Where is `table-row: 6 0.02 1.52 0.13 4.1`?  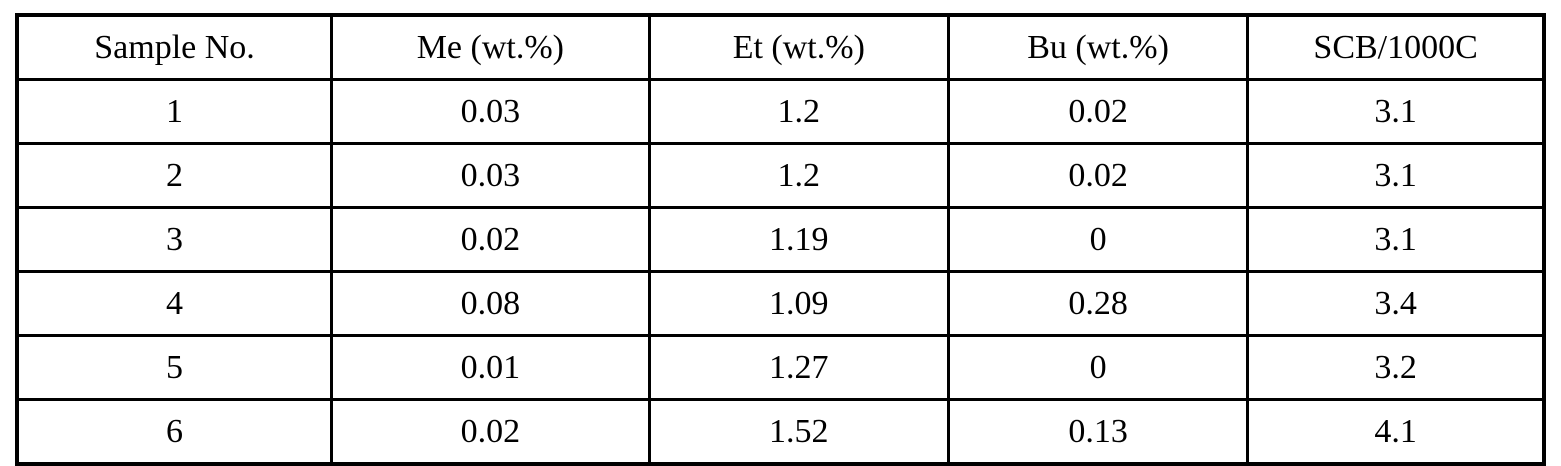 table-row: 6 0.02 1.52 0.13 4.1 is located at coordinates (780, 432).